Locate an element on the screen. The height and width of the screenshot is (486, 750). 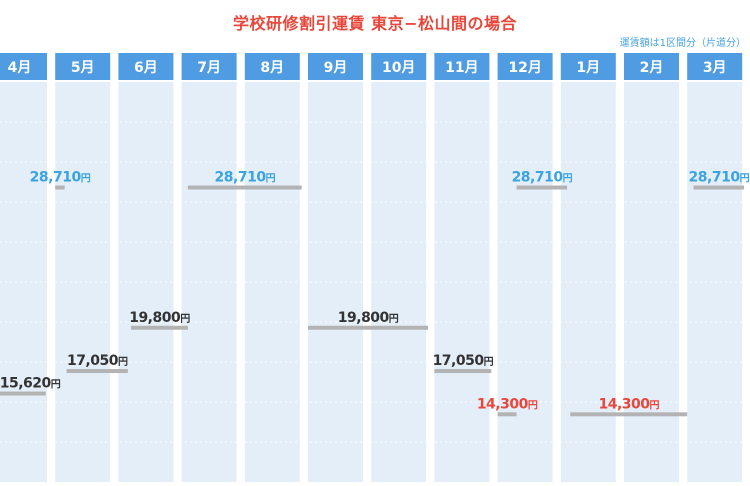
fare-value-label: 15,620円 is located at coordinates (30, 384).